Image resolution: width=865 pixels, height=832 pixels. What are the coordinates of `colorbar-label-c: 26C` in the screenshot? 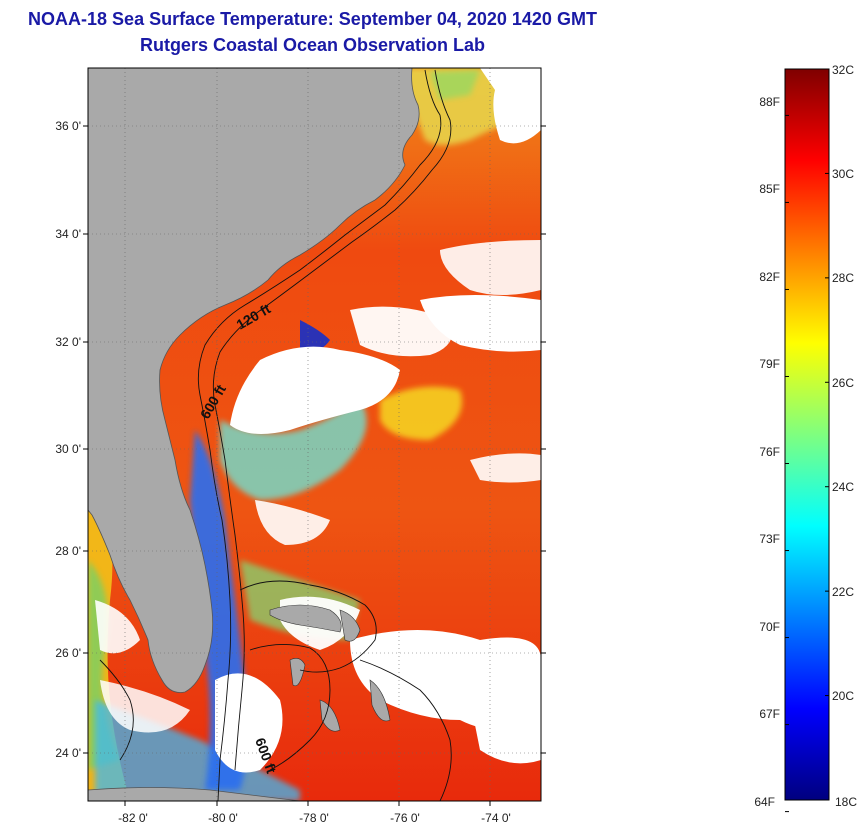 It's located at (843, 383).